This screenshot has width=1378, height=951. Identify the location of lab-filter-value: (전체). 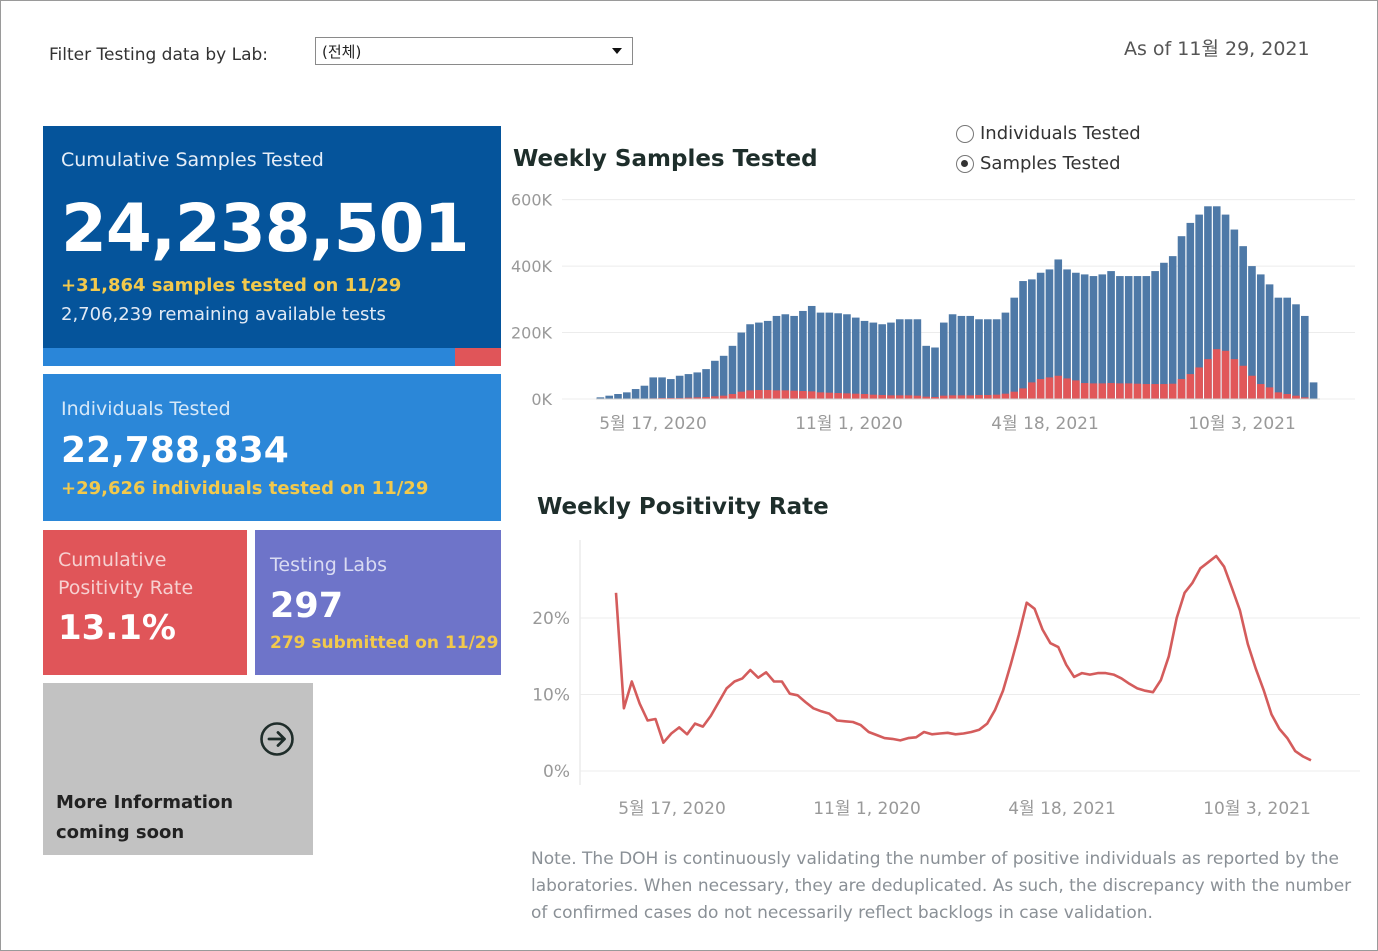
(342, 52).